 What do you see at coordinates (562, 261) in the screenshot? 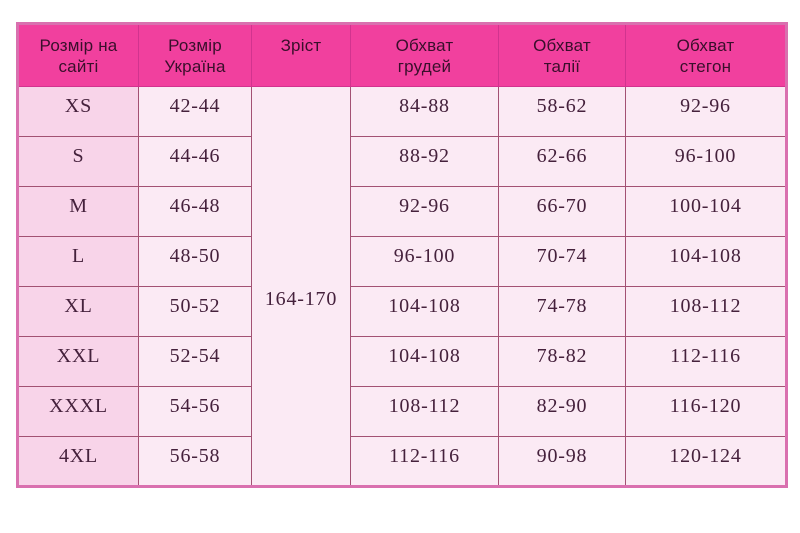
I see `cell-waist: 70-74` at bounding box center [562, 261].